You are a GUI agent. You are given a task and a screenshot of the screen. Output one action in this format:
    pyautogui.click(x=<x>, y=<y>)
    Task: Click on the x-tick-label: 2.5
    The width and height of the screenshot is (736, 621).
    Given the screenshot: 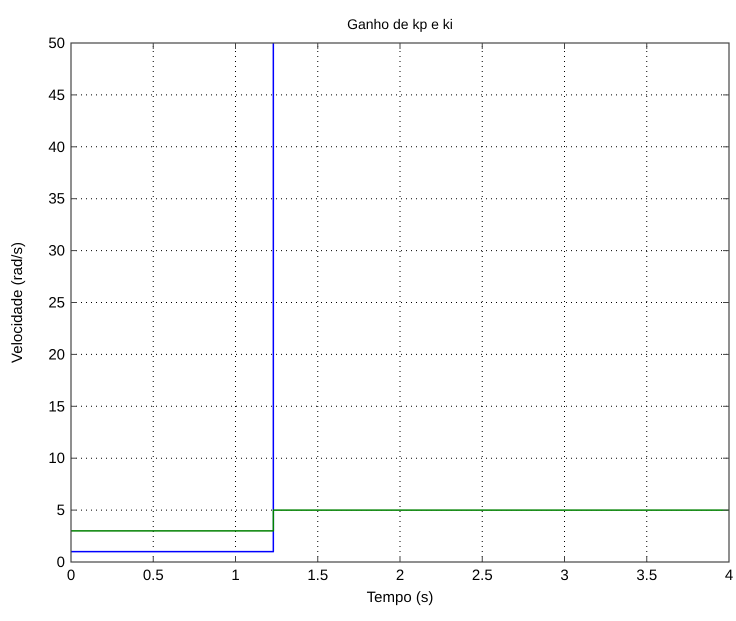 What is the action you would take?
    pyautogui.click(x=482, y=575)
    